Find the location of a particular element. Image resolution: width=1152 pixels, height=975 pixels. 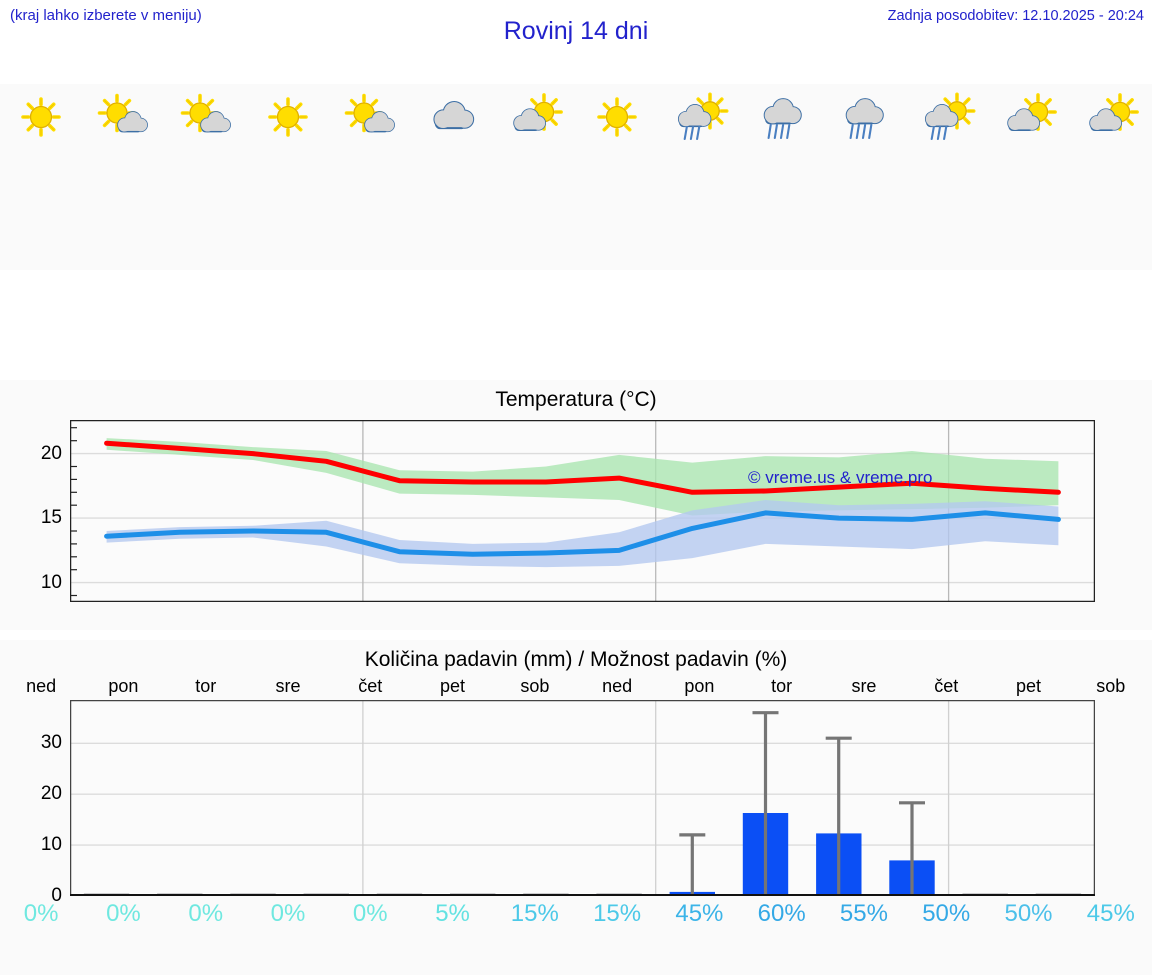

temperature-y-tick-label: 20 is located at coordinates (51, 453).